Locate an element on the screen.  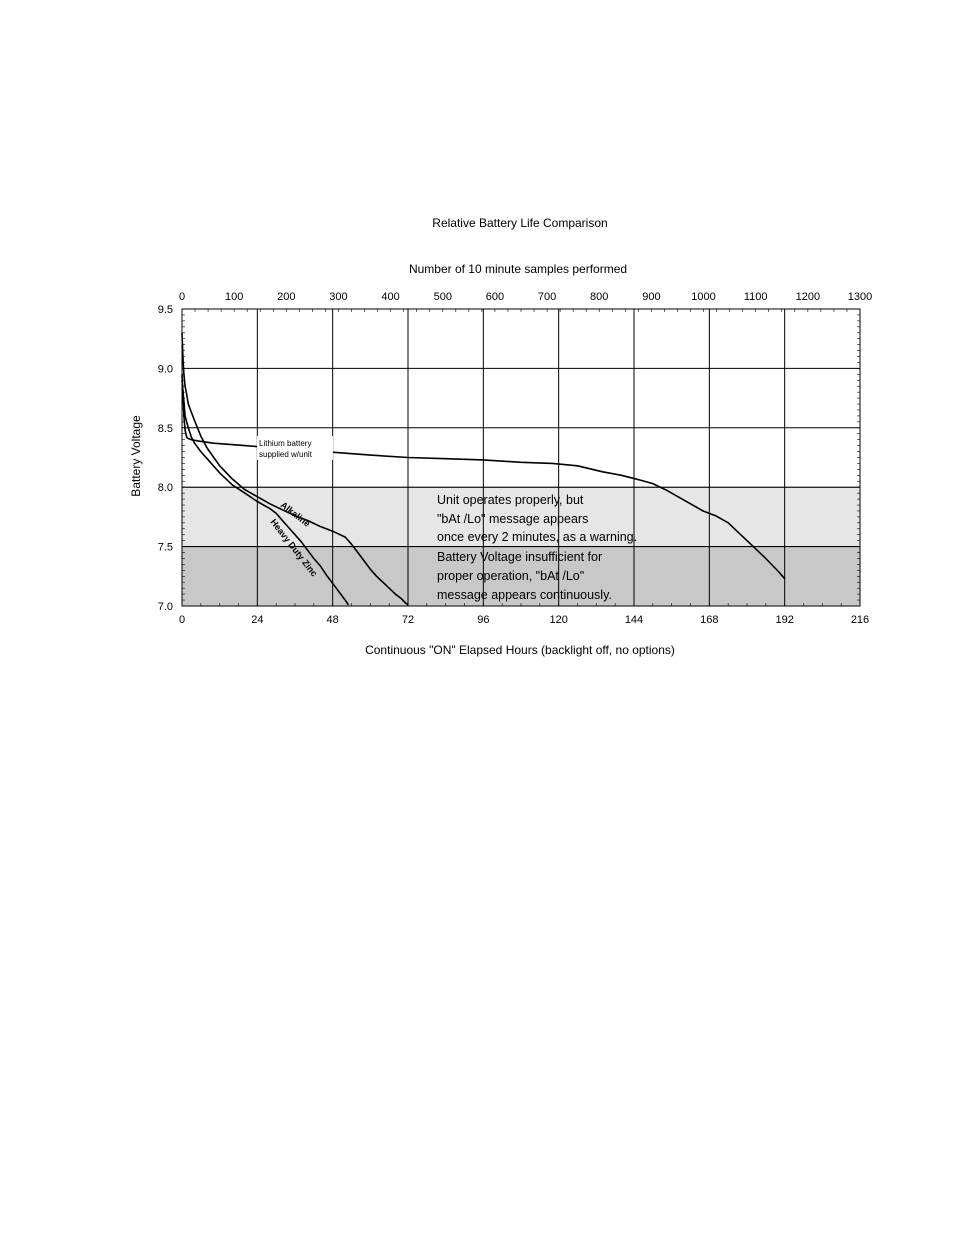
x2-tick-label: 700 is located at coordinates (547, 297).